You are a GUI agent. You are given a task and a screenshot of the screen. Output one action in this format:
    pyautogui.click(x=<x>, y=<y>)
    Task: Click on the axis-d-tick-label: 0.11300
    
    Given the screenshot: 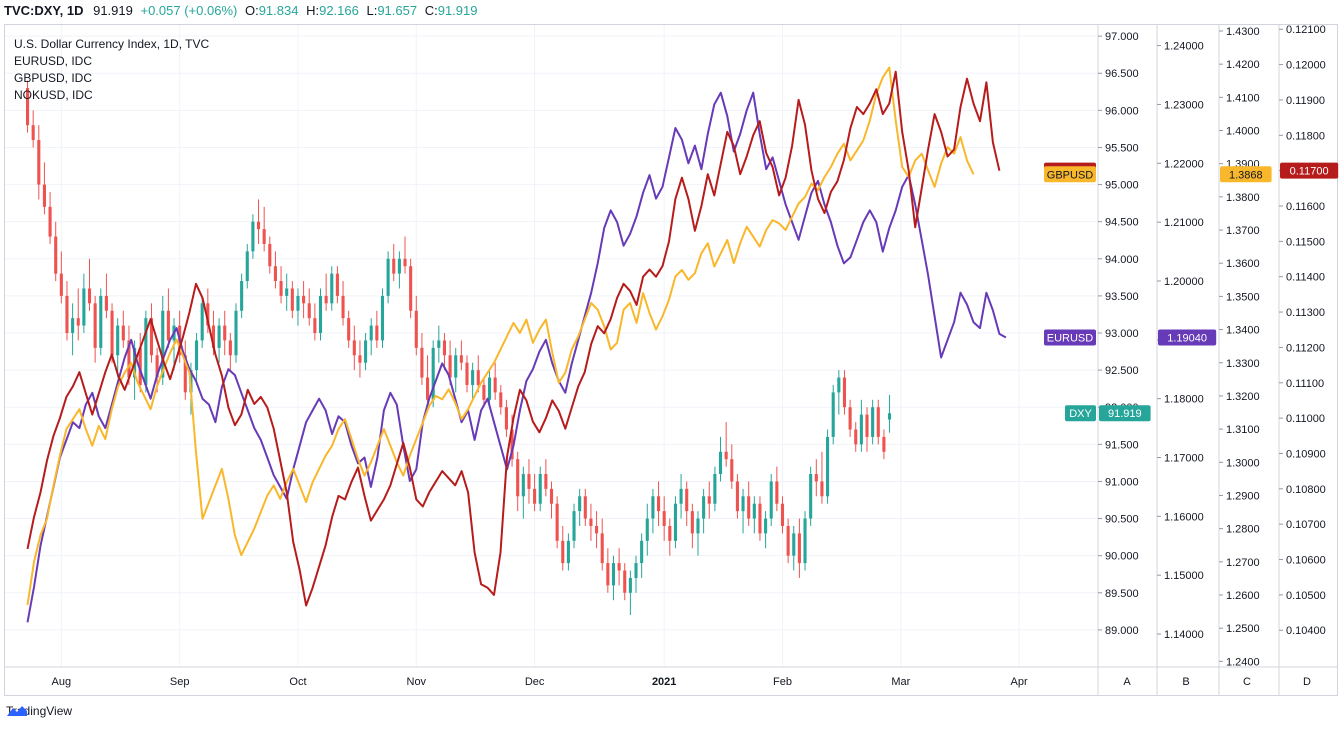 What is the action you would take?
    pyautogui.click(x=1305, y=313)
    